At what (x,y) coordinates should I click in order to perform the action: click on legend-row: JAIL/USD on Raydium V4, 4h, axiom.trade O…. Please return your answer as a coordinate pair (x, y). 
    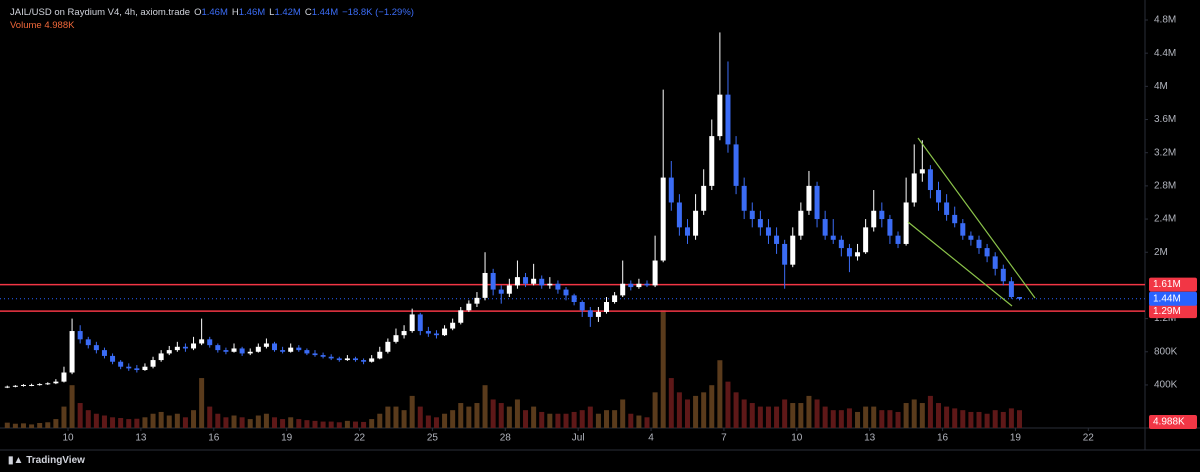
    Looking at the image, I should click on (212, 12).